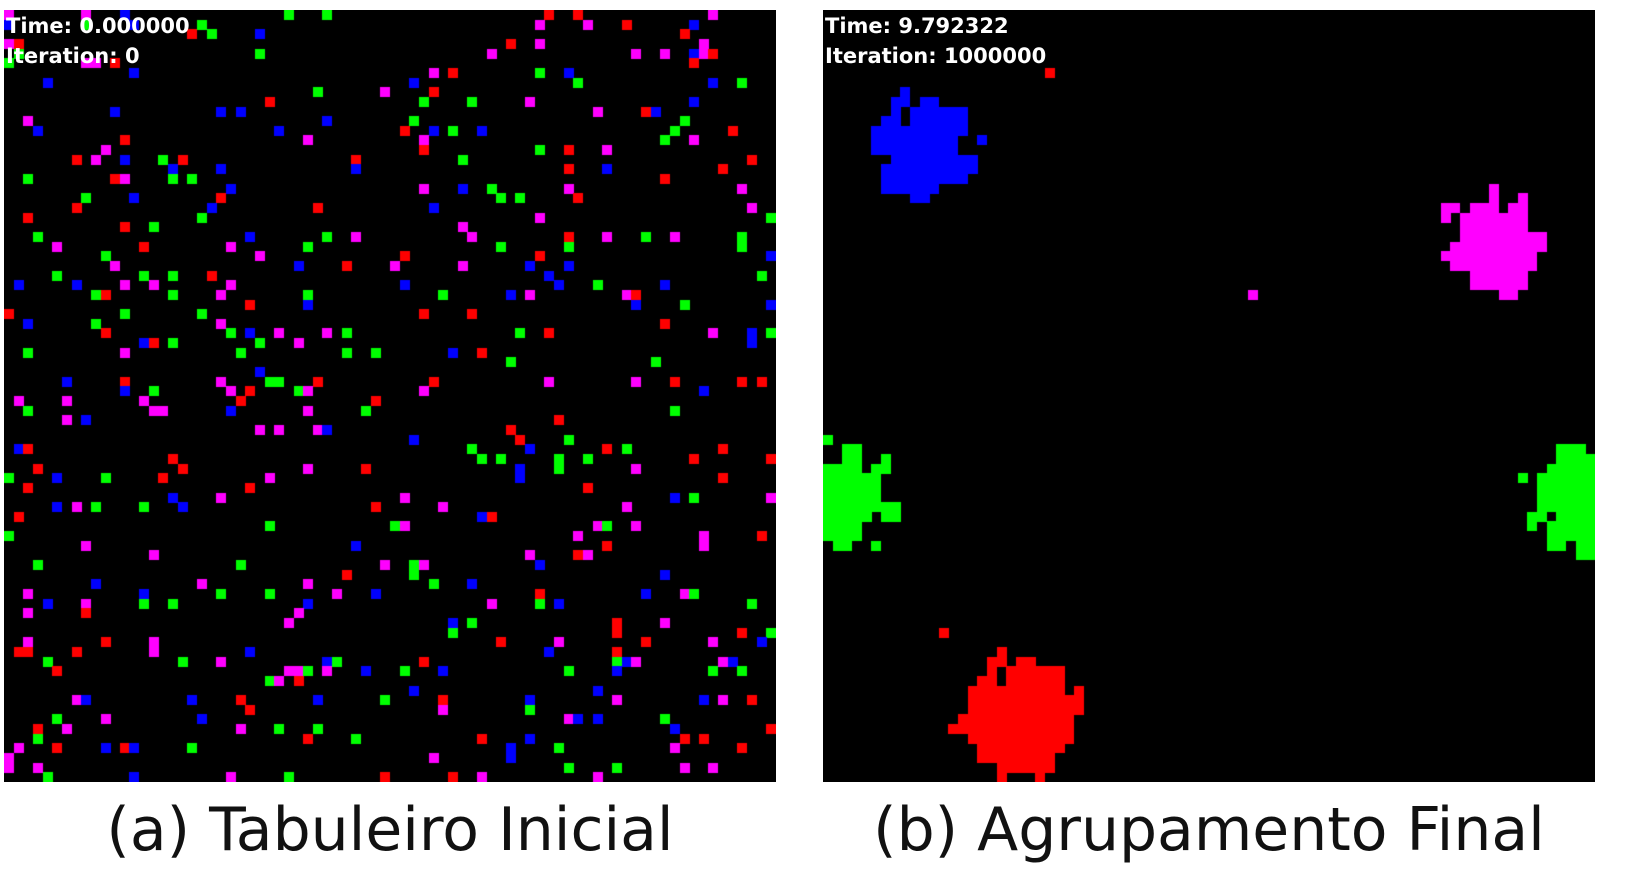 Image resolution: width=1628 pixels, height=879 pixels. What do you see at coordinates (73, 56) in the screenshot?
I see `iteration-label: Iteration: 0` at bounding box center [73, 56].